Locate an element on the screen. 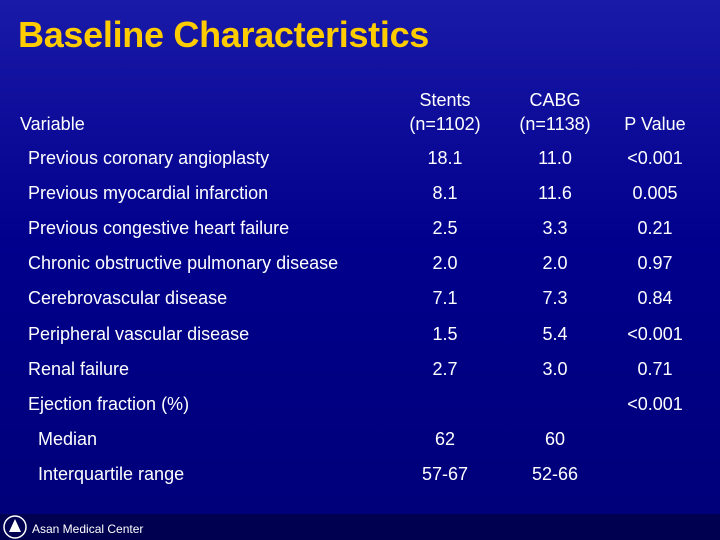  row-label: Previous coronary angioplasty is located at coordinates (149, 158).